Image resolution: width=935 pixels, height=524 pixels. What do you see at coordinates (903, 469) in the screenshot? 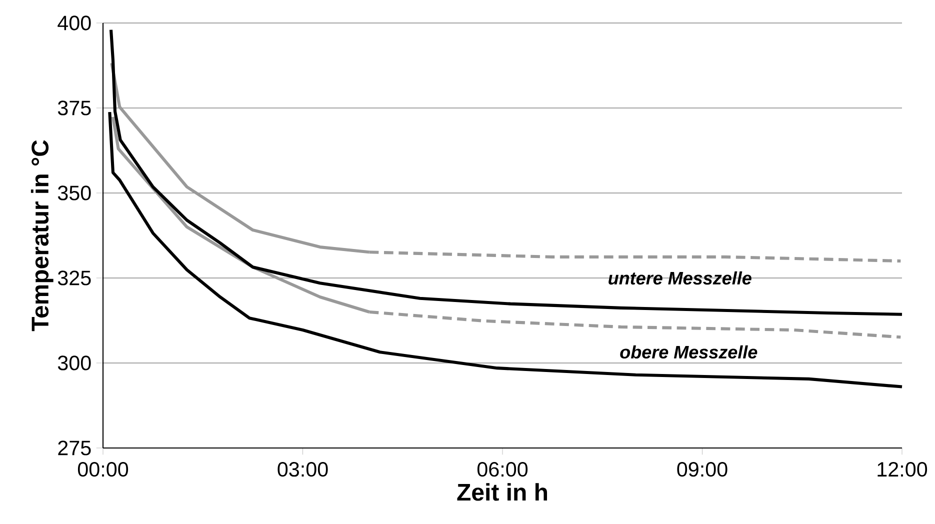
I see `x-tick-label: 12:00` at bounding box center [903, 469].